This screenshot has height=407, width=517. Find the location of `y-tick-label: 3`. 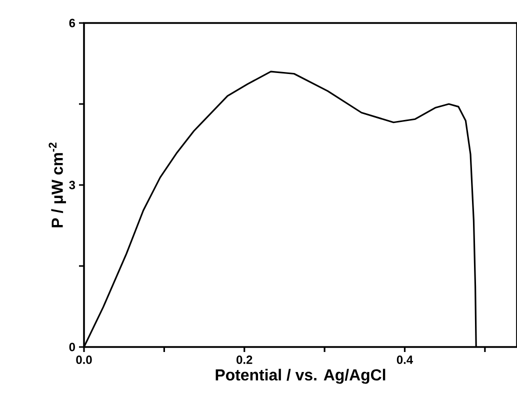

y-tick-label: 3 is located at coordinates (72, 185).